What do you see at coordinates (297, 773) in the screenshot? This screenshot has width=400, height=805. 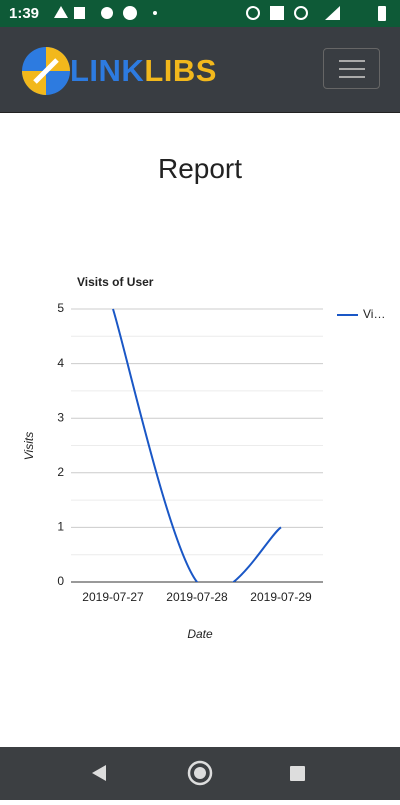 I see `recents-button` at bounding box center [297, 773].